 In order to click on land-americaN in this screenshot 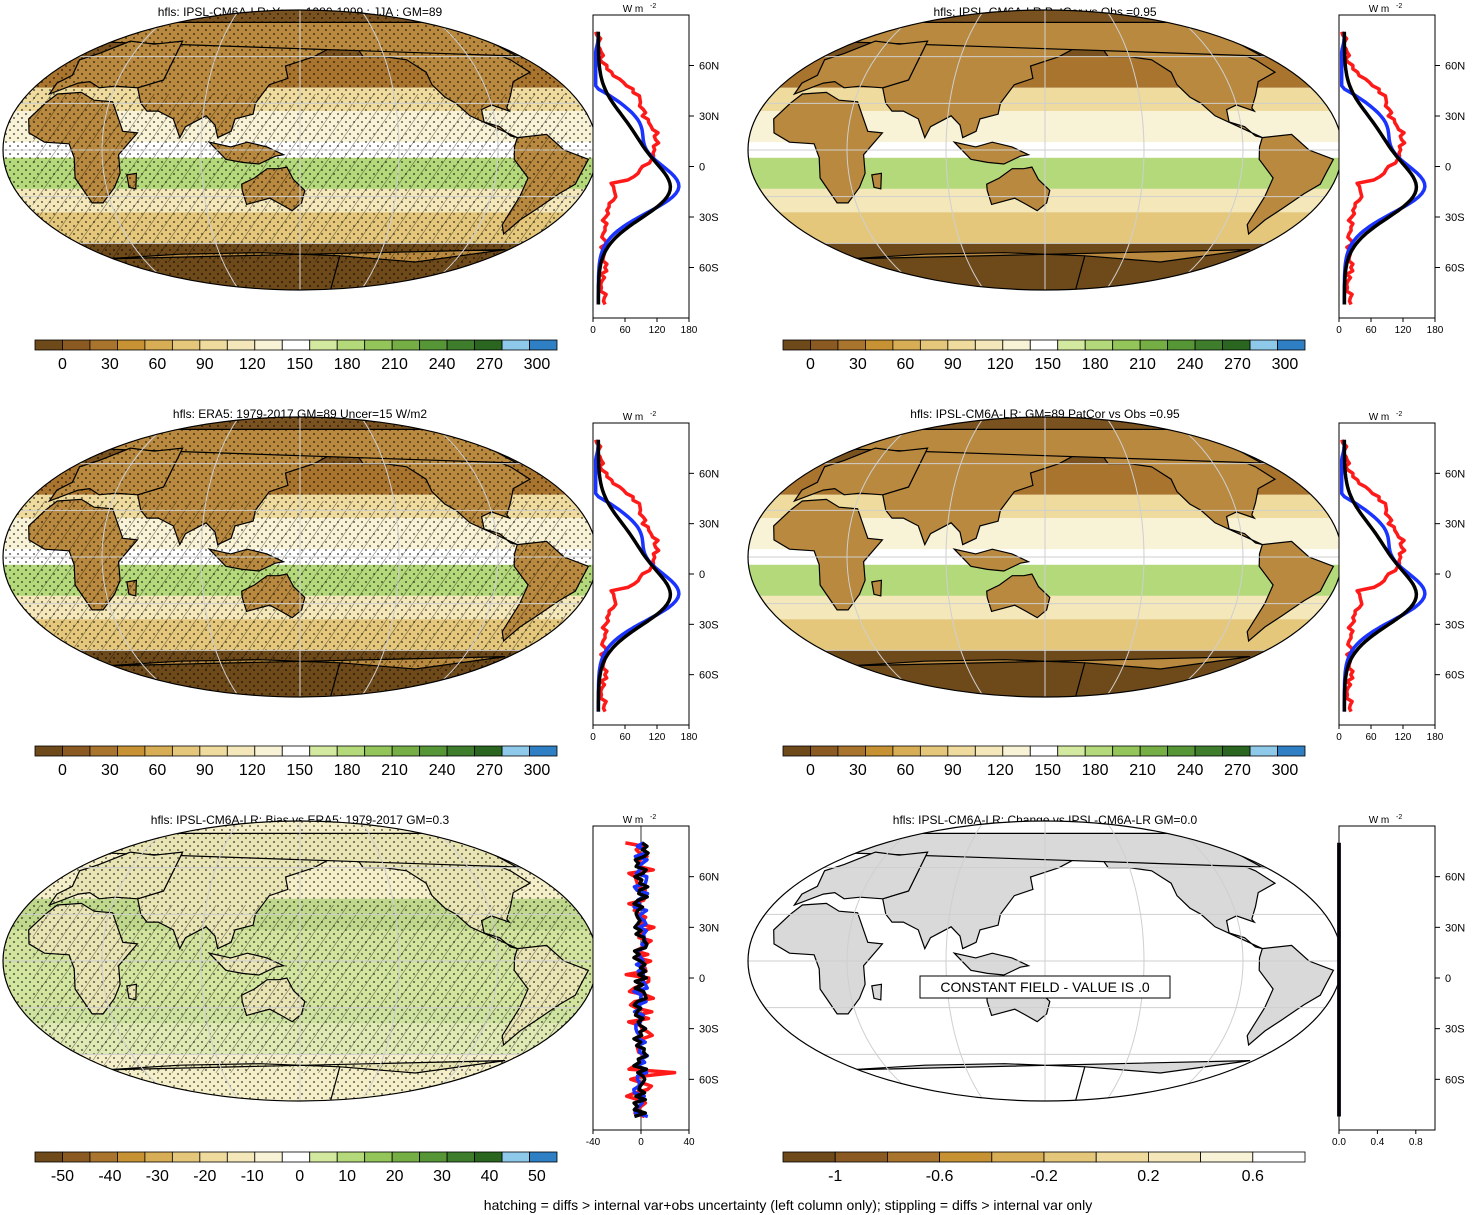, I will do `click(1188, 899)`.